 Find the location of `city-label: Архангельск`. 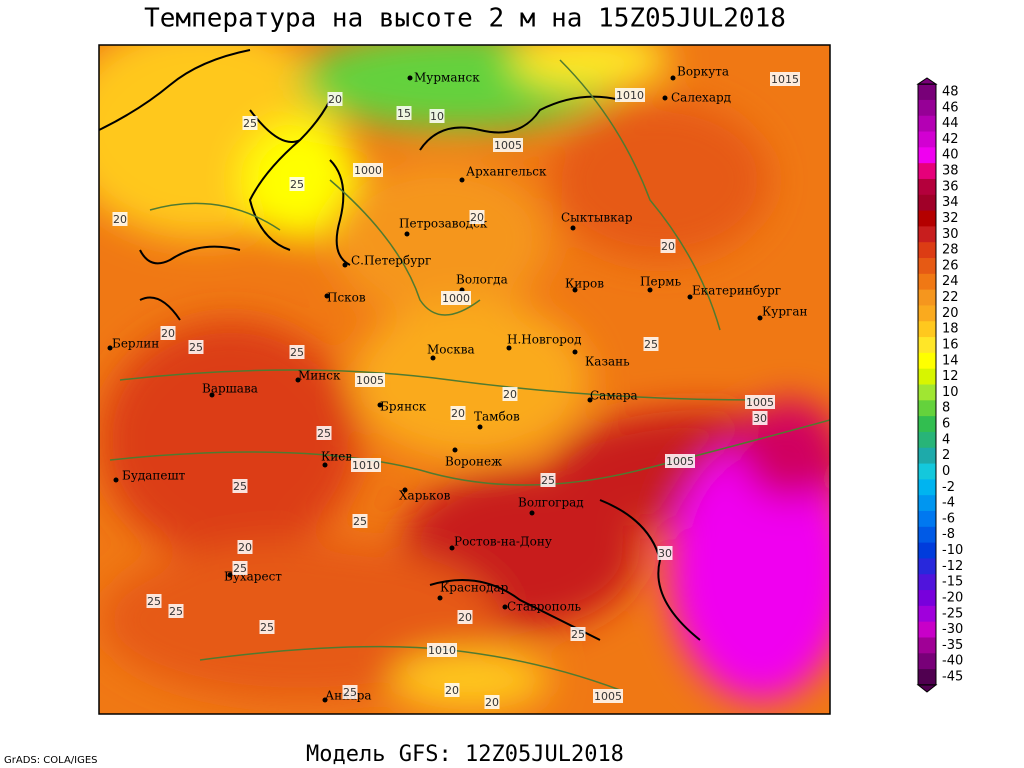

city-label: Архангельск is located at coordinates (506, 172).